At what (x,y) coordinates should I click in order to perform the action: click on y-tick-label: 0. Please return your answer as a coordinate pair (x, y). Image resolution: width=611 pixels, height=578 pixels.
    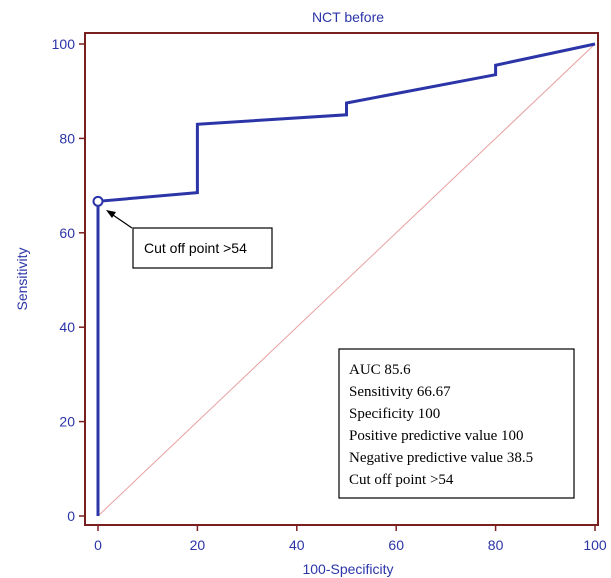
    Looking at the image, I should click on (71, 516).